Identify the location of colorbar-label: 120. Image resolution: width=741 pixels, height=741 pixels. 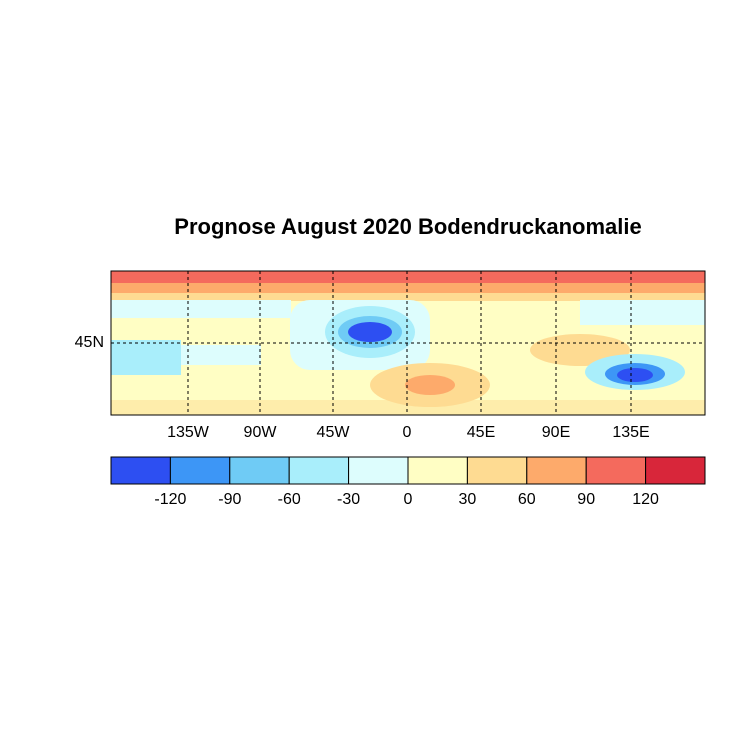
(645, 499).